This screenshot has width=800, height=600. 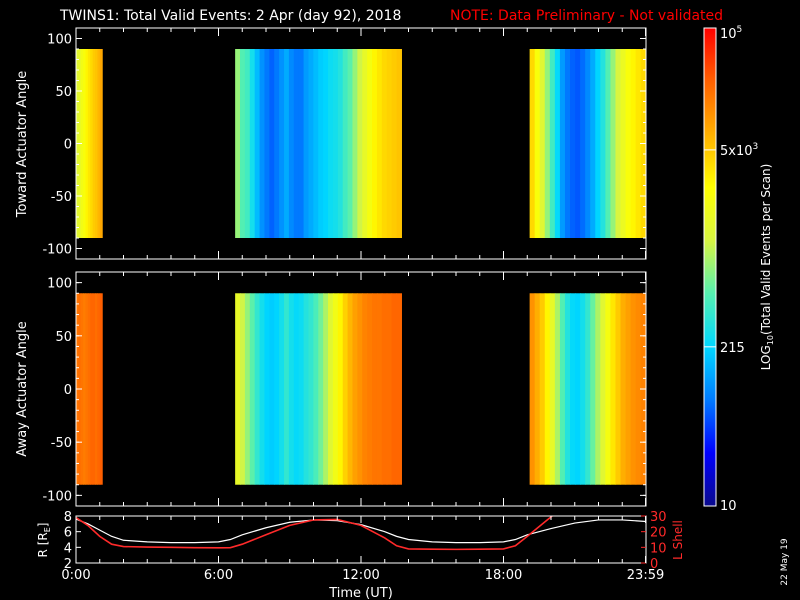 What do you see at coordinates (728, 34) in the screenshot?
I see `colorbar-tick-base: 10` at bounding box center [728, 34].